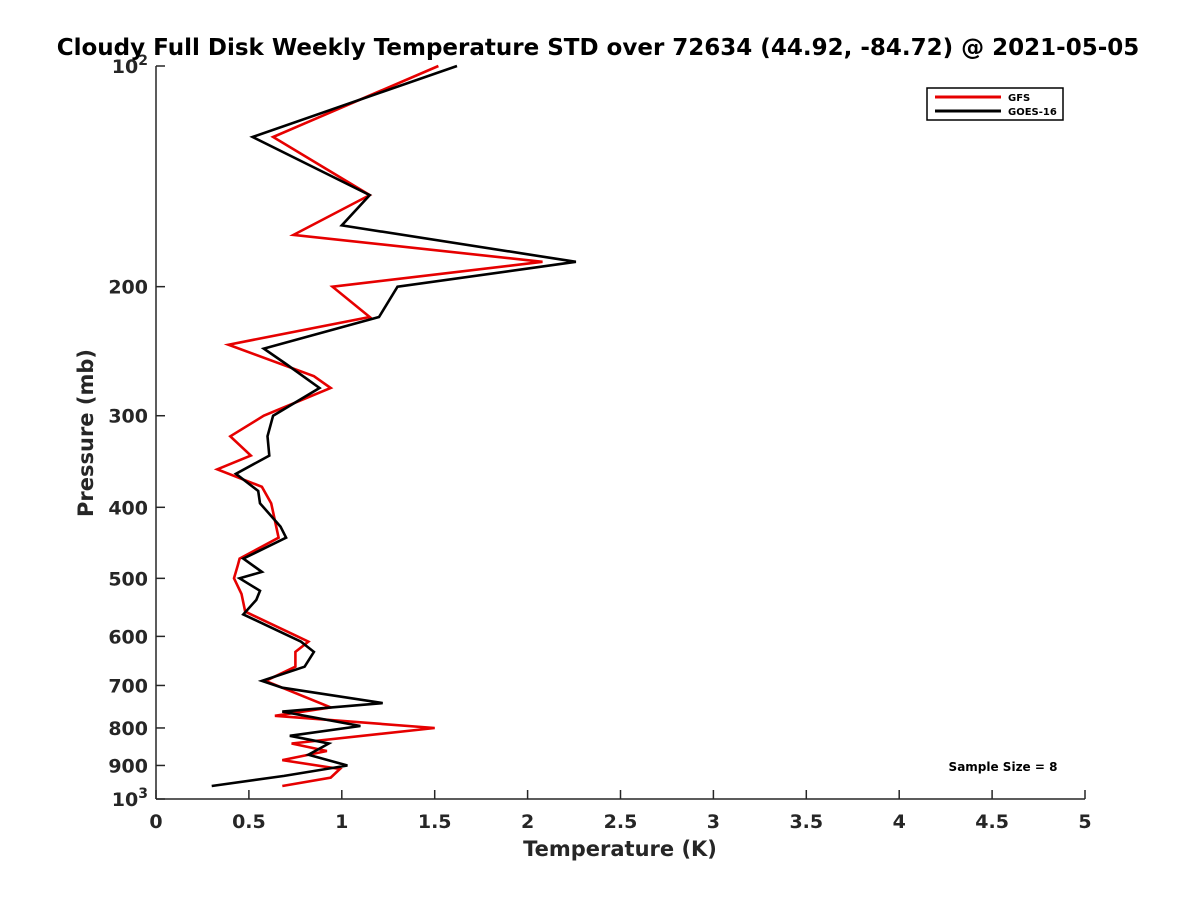 This screenshot has width=1200, height=900. Describe the element at coordinates (341, 822) in the screenshot. I see `x-tick-label: 1` at that location.